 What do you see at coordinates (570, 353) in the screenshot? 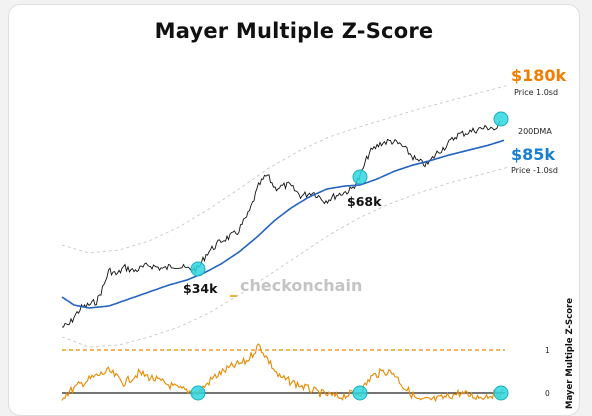
I see `zscore-axis-label: Mayer Multiple Z-Score` at bounding box center [570, 353].